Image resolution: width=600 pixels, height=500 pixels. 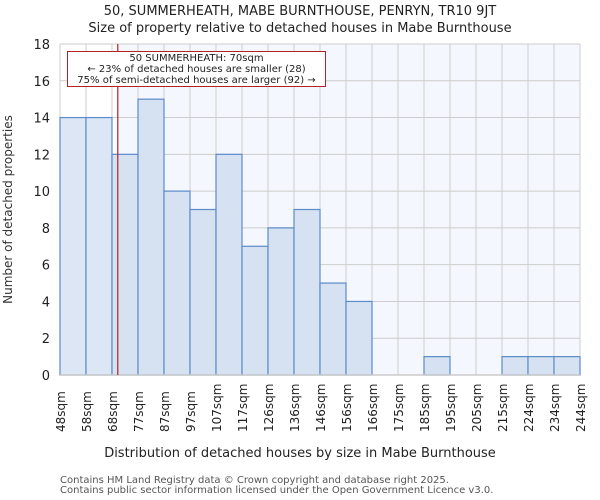 I want to click on x-tick-label: 215sqm, so click(x=503, y=408).